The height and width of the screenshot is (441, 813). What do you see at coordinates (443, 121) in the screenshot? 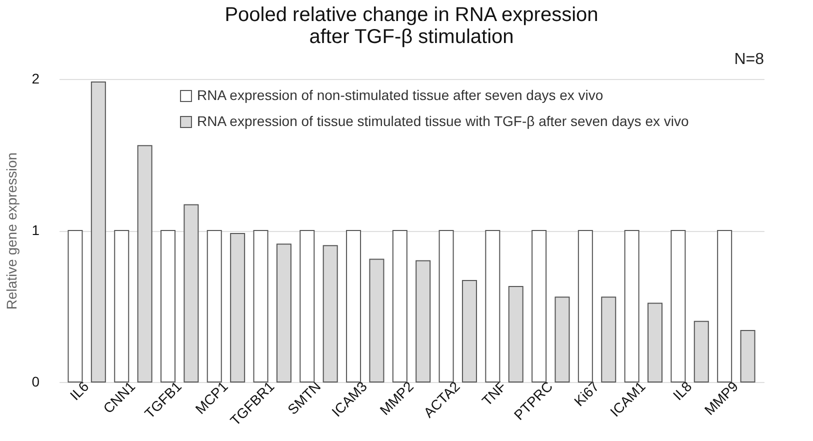
I see `legend-label: RNA expression of tissue stimulated tissue with TGF-β after seven days ex vivo` at bounding box center [443, 121].